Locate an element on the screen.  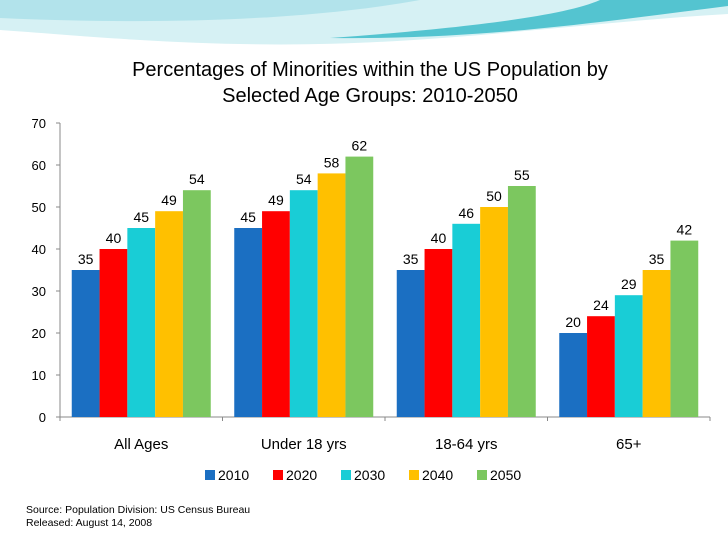
header-swoosh-mid is located at coordinates (210, 11).